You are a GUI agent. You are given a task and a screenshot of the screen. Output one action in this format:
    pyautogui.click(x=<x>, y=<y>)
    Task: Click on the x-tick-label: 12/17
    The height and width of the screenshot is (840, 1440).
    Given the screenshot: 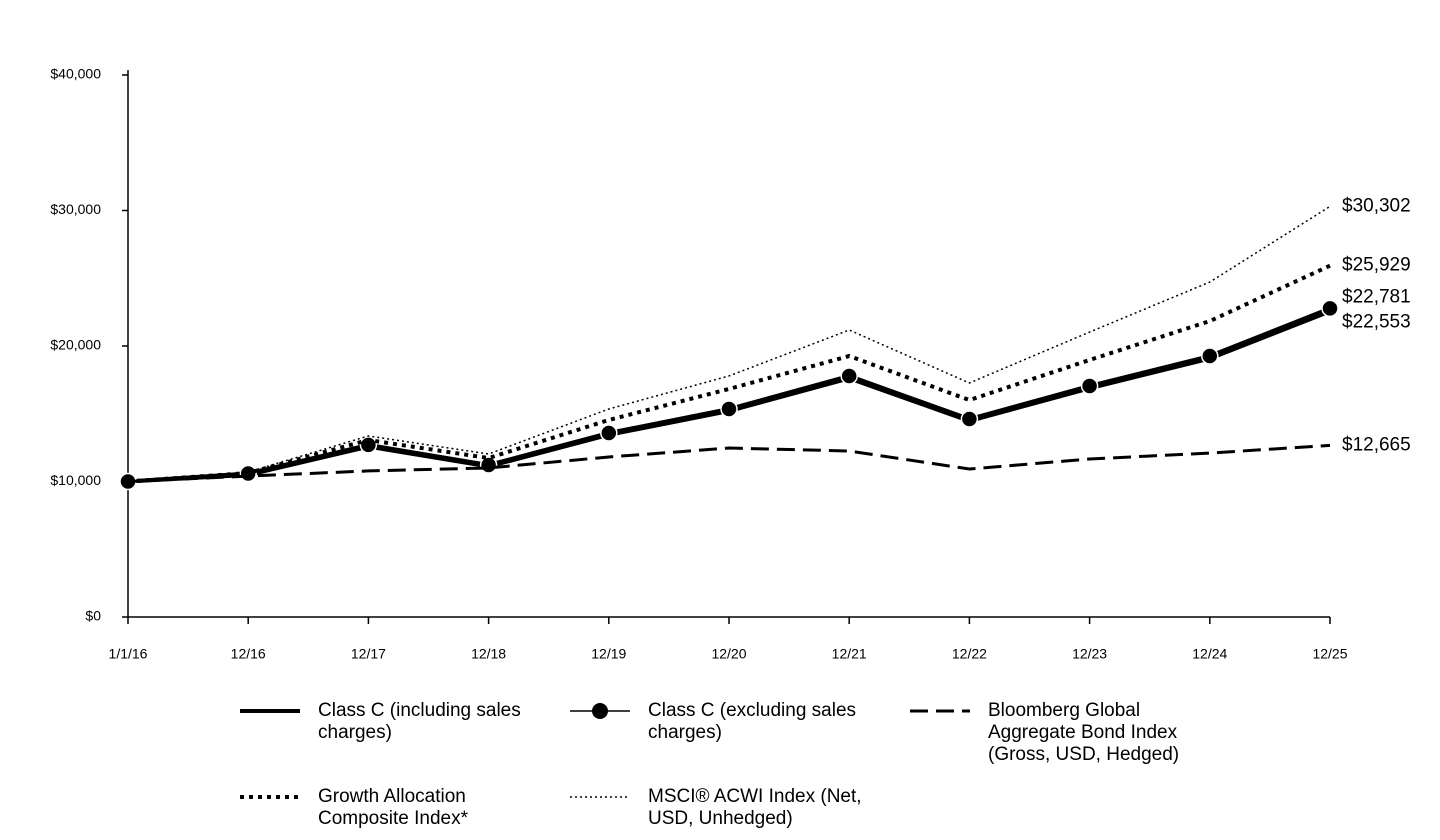 What is the action you would take?
    pyautogui.click(x=368, y=654)
    